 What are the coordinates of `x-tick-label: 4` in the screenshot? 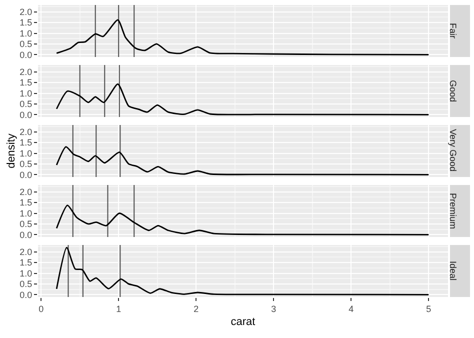 It's located at (351, 309).